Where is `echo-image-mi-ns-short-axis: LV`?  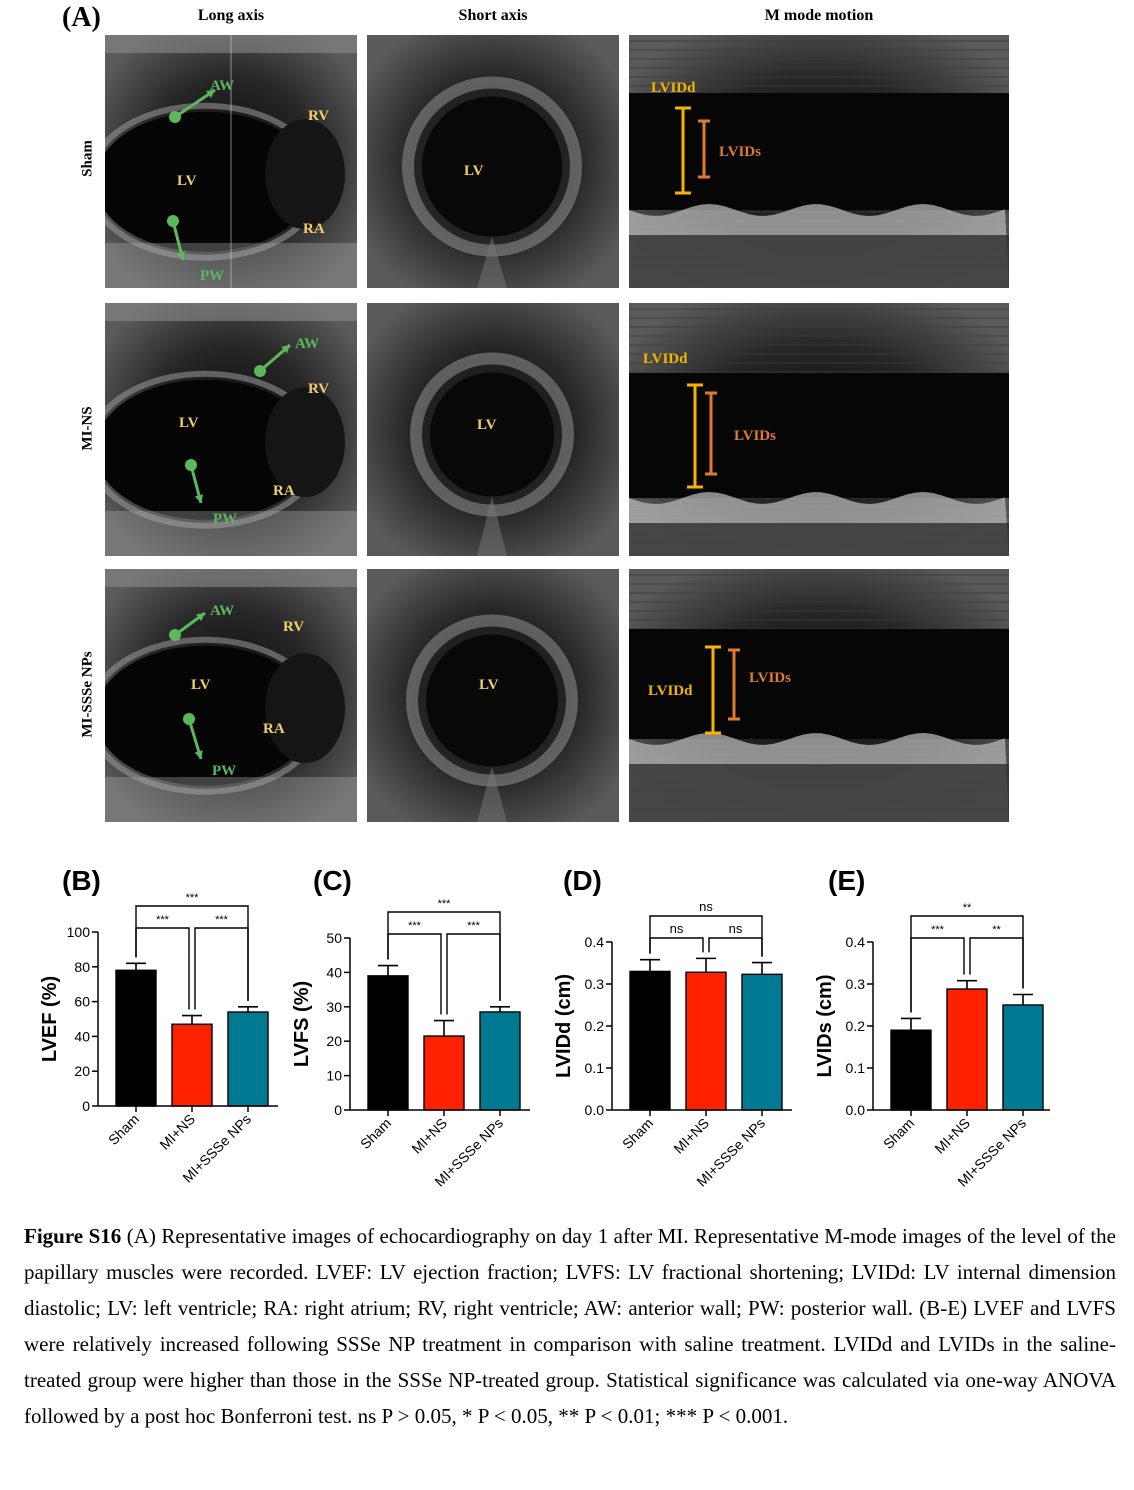
echo-image-mi-ns-short-axis: LV is located at coordinates (493, 429).